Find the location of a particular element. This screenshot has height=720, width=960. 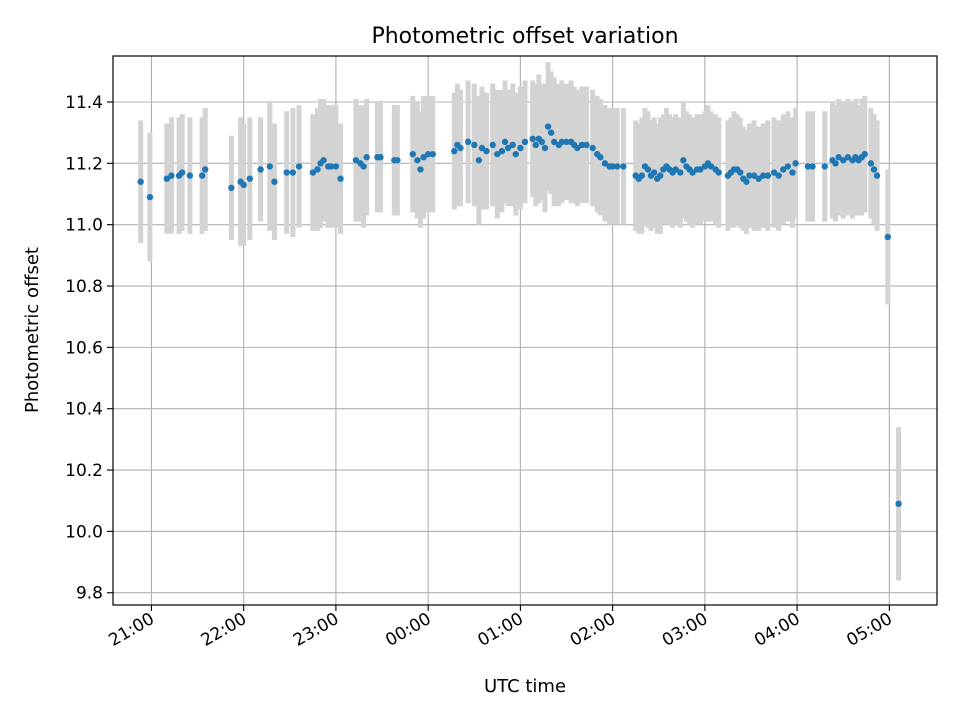

chart-title: Photometric offset variation is located at coordinates (524, 36).